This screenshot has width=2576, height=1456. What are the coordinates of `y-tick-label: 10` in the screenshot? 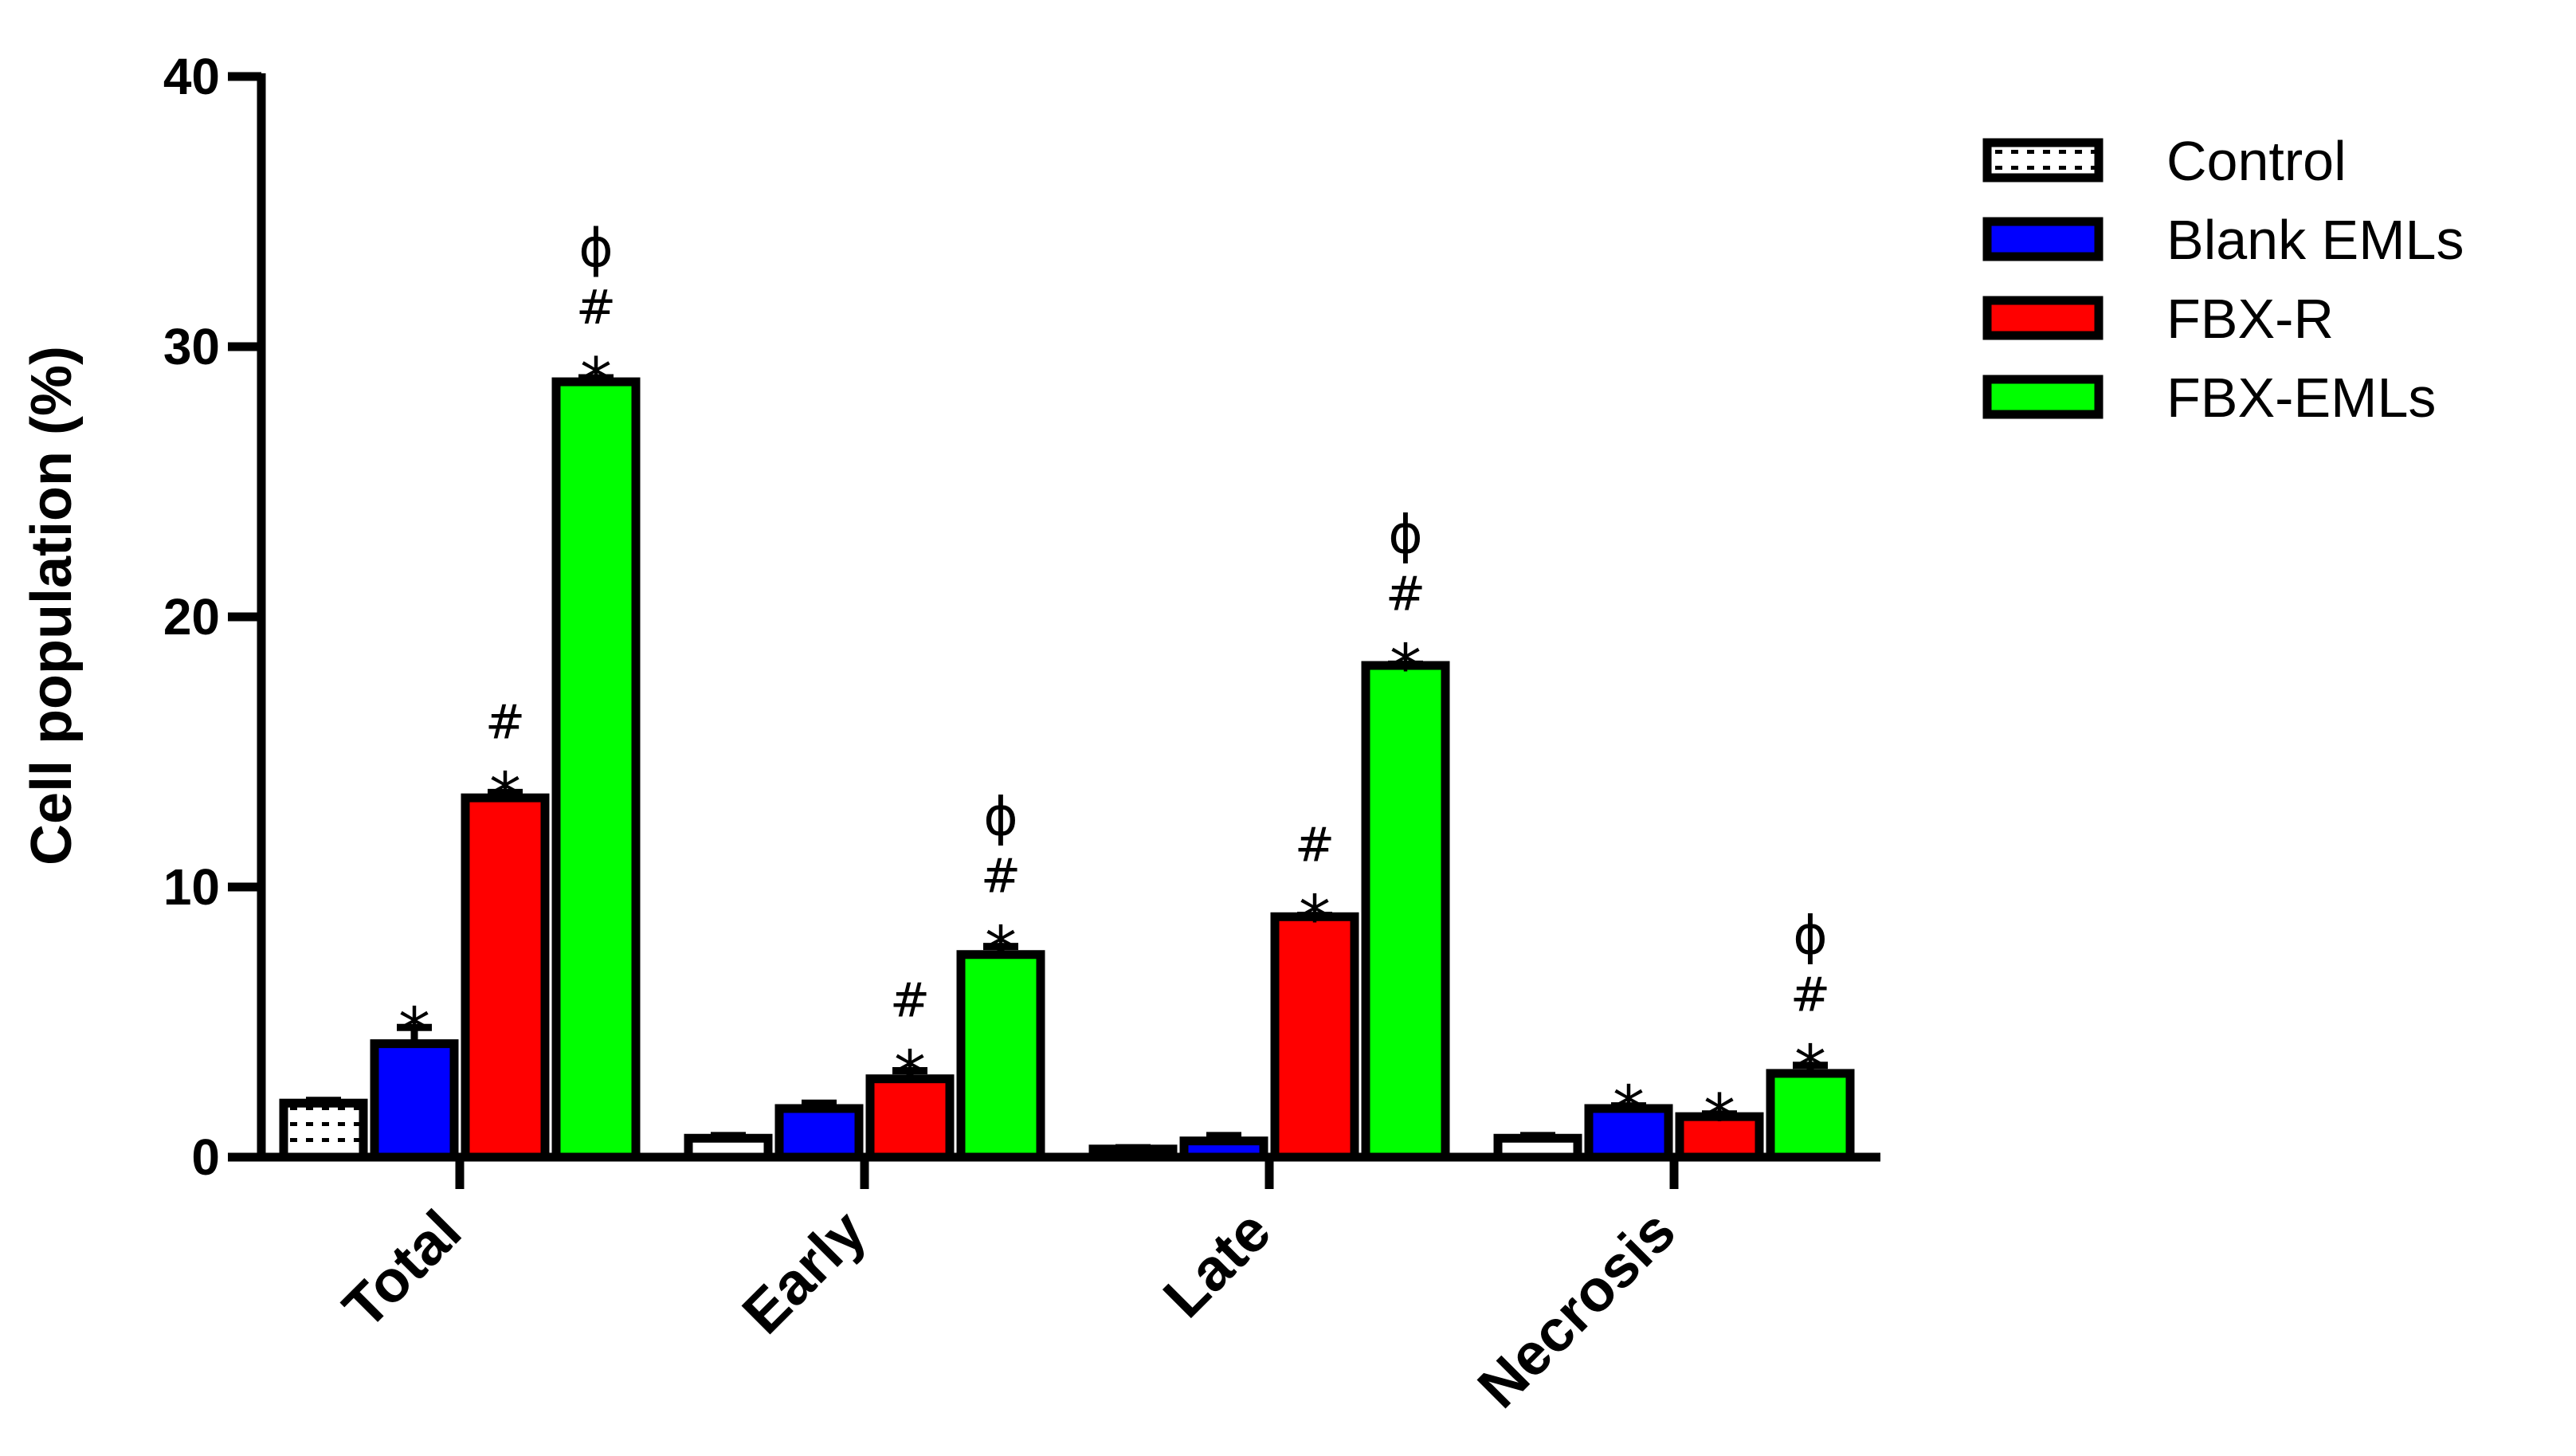 It's located at (191, 887).